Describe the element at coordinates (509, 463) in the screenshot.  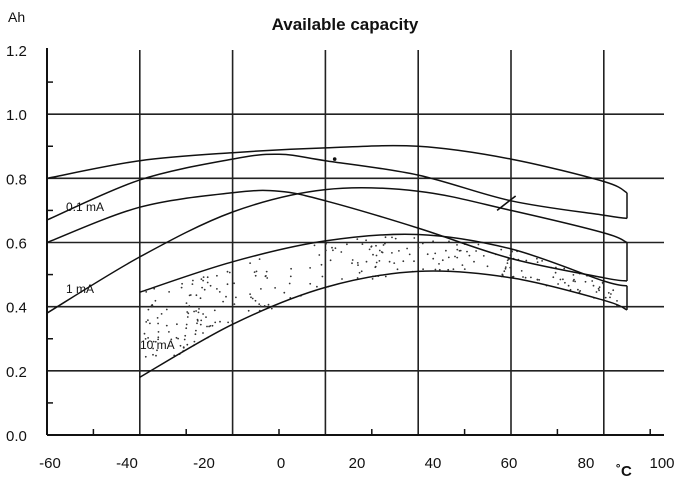
I see `x-tick-label: 60` at that location.